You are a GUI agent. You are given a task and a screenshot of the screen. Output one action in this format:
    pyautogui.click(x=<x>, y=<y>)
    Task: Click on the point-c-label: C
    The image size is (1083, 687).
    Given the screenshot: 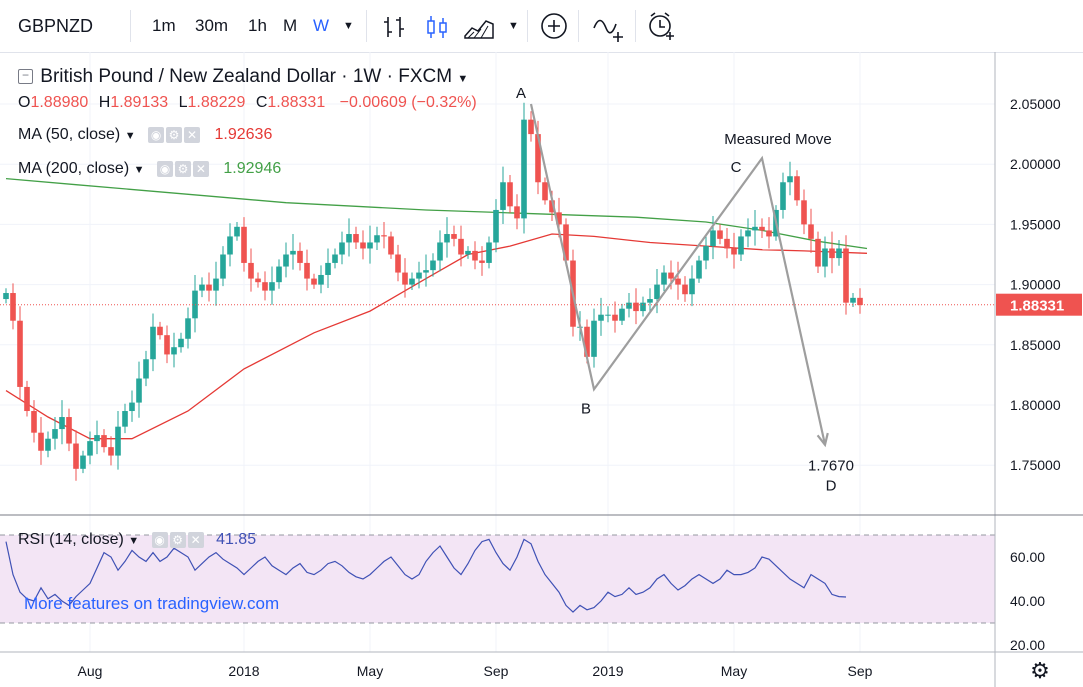 What is the action you would take?
    pyautogui.click(x=736, y=167)
    